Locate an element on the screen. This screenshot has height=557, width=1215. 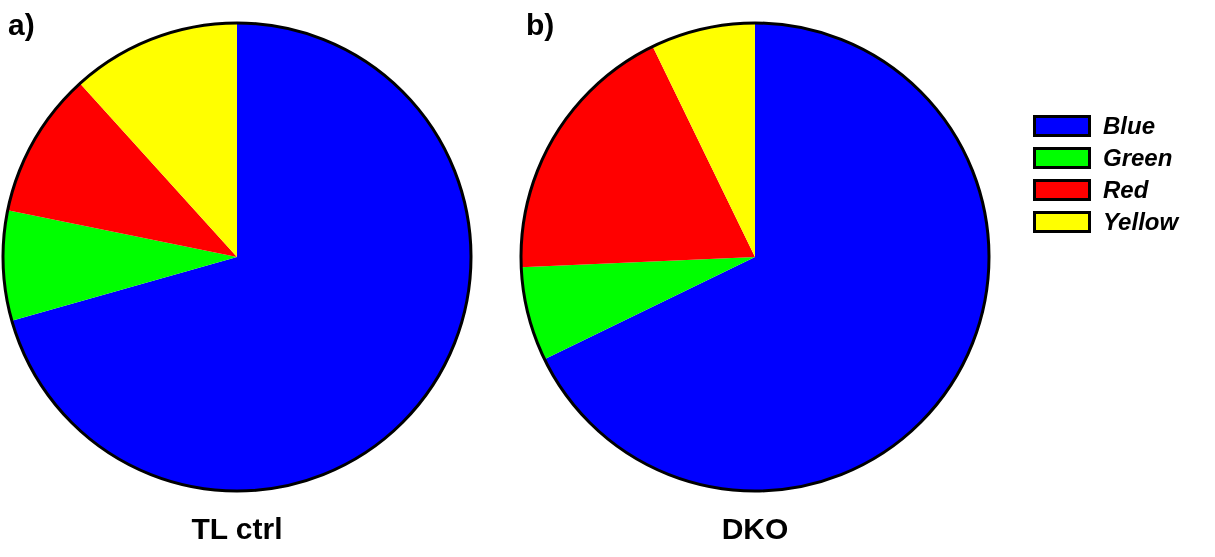
text: TL ctrl is located at coordinates (237, 529).